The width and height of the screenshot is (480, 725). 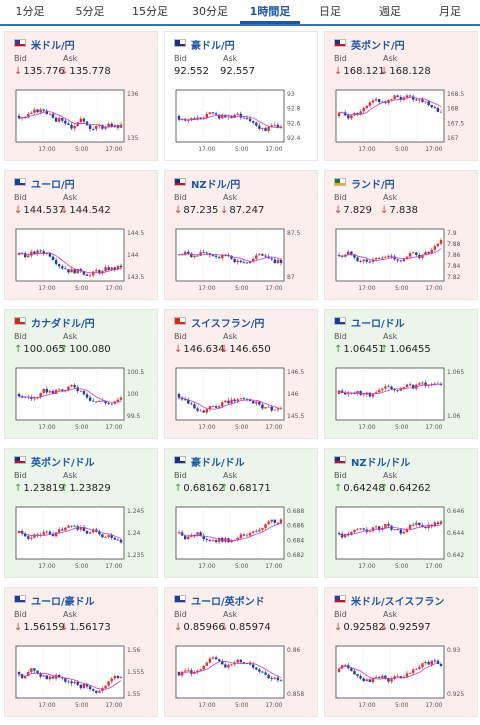 I want to click on tab-1: 5分足, so click(x=90, y=11).